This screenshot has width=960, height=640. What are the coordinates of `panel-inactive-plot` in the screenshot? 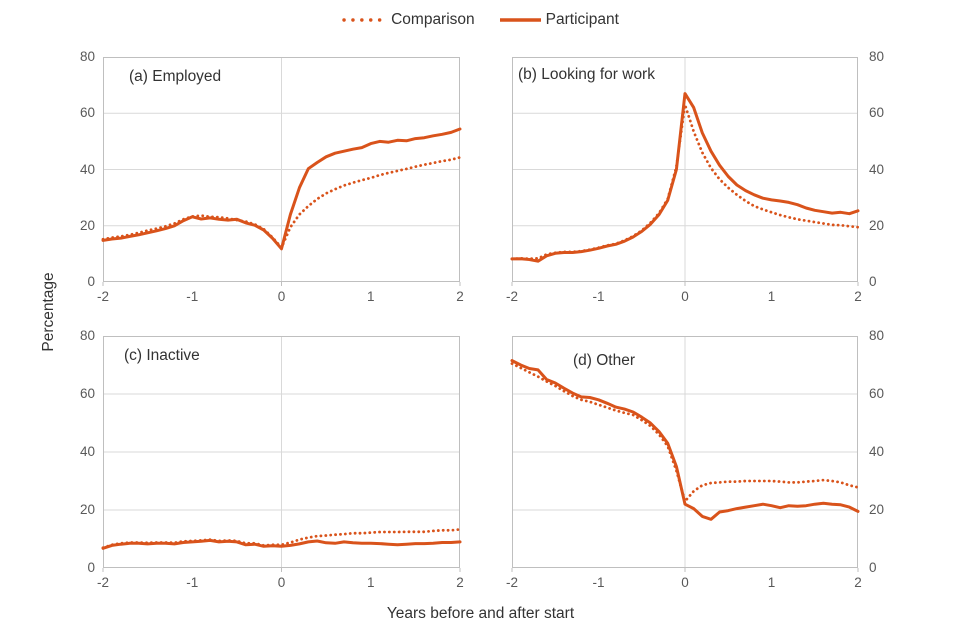 It's located at (281, 454).